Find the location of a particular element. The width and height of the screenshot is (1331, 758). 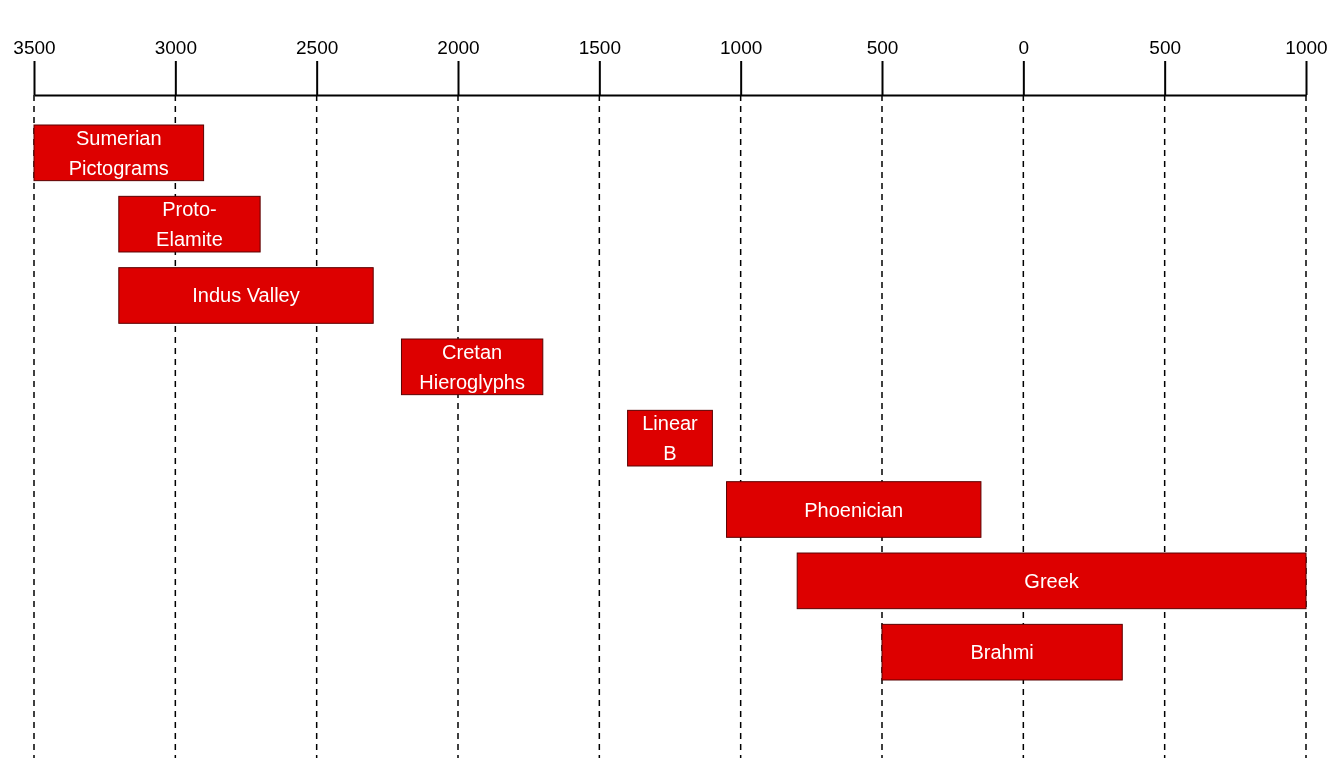

y-tick-label: Cretan Hieroglyphs is located at coordinates (472, 366).